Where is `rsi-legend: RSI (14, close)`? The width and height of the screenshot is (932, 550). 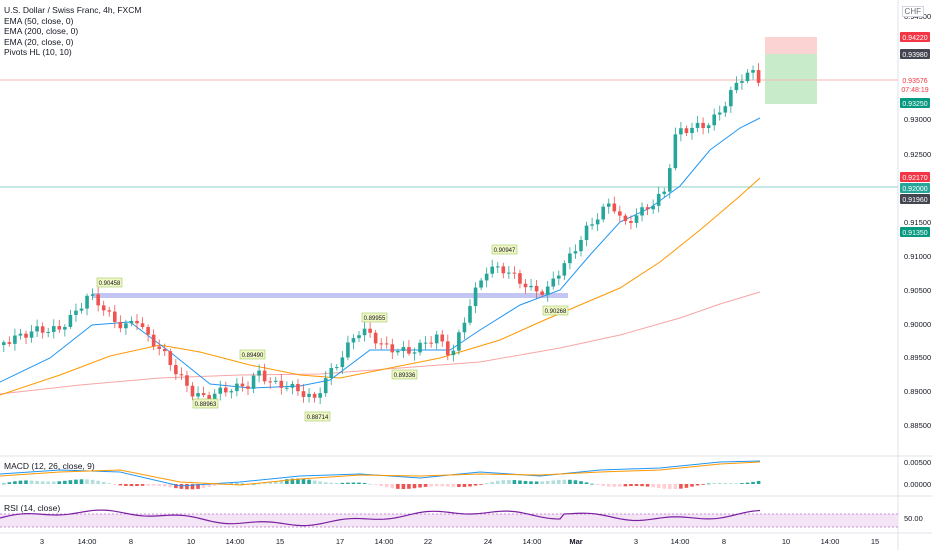
rsi-legend: RSI (14, close) is located at coordinates (32, 508).